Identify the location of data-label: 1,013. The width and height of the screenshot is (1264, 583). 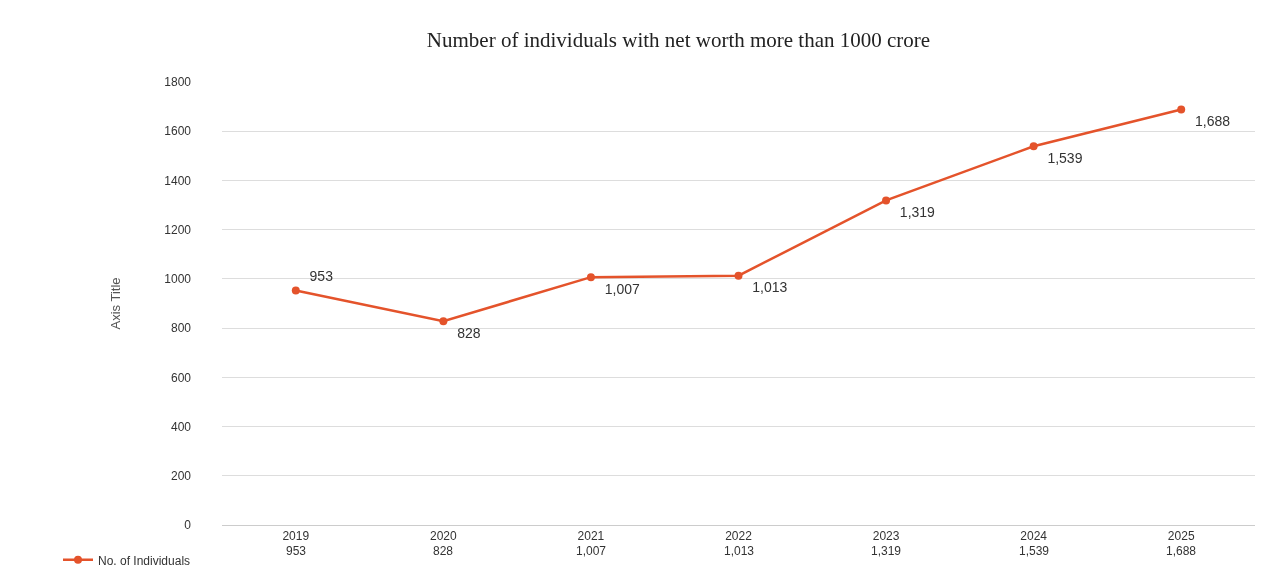
(739, 551).